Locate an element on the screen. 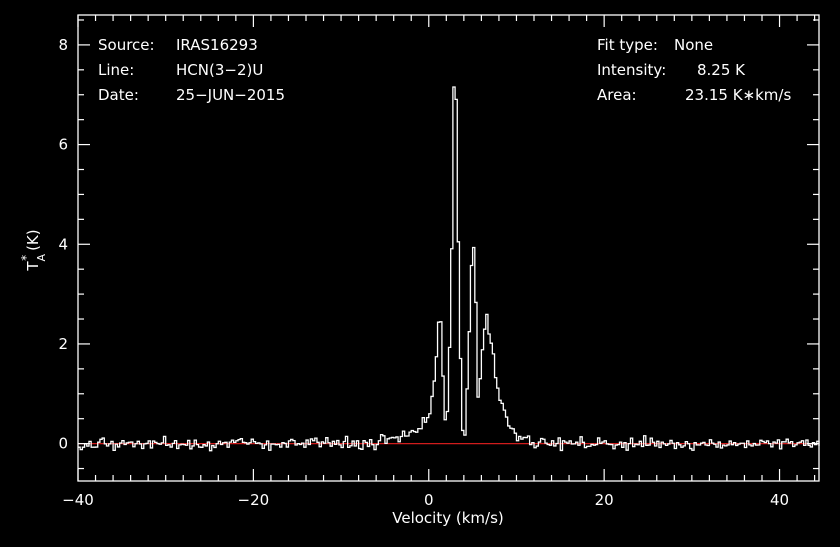 The width and height of the screenshot is (840, 547). intensity-value: 8.25 K is located at coordinates (721, 70).